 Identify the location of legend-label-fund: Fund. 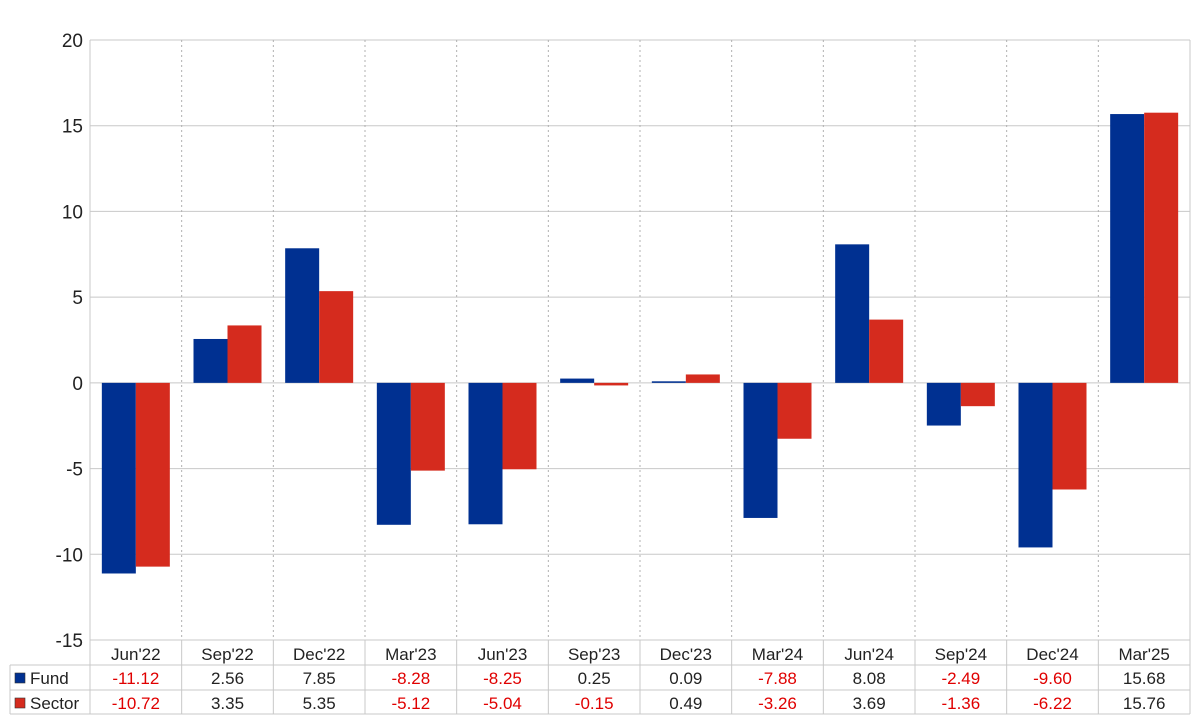
(49, 678).